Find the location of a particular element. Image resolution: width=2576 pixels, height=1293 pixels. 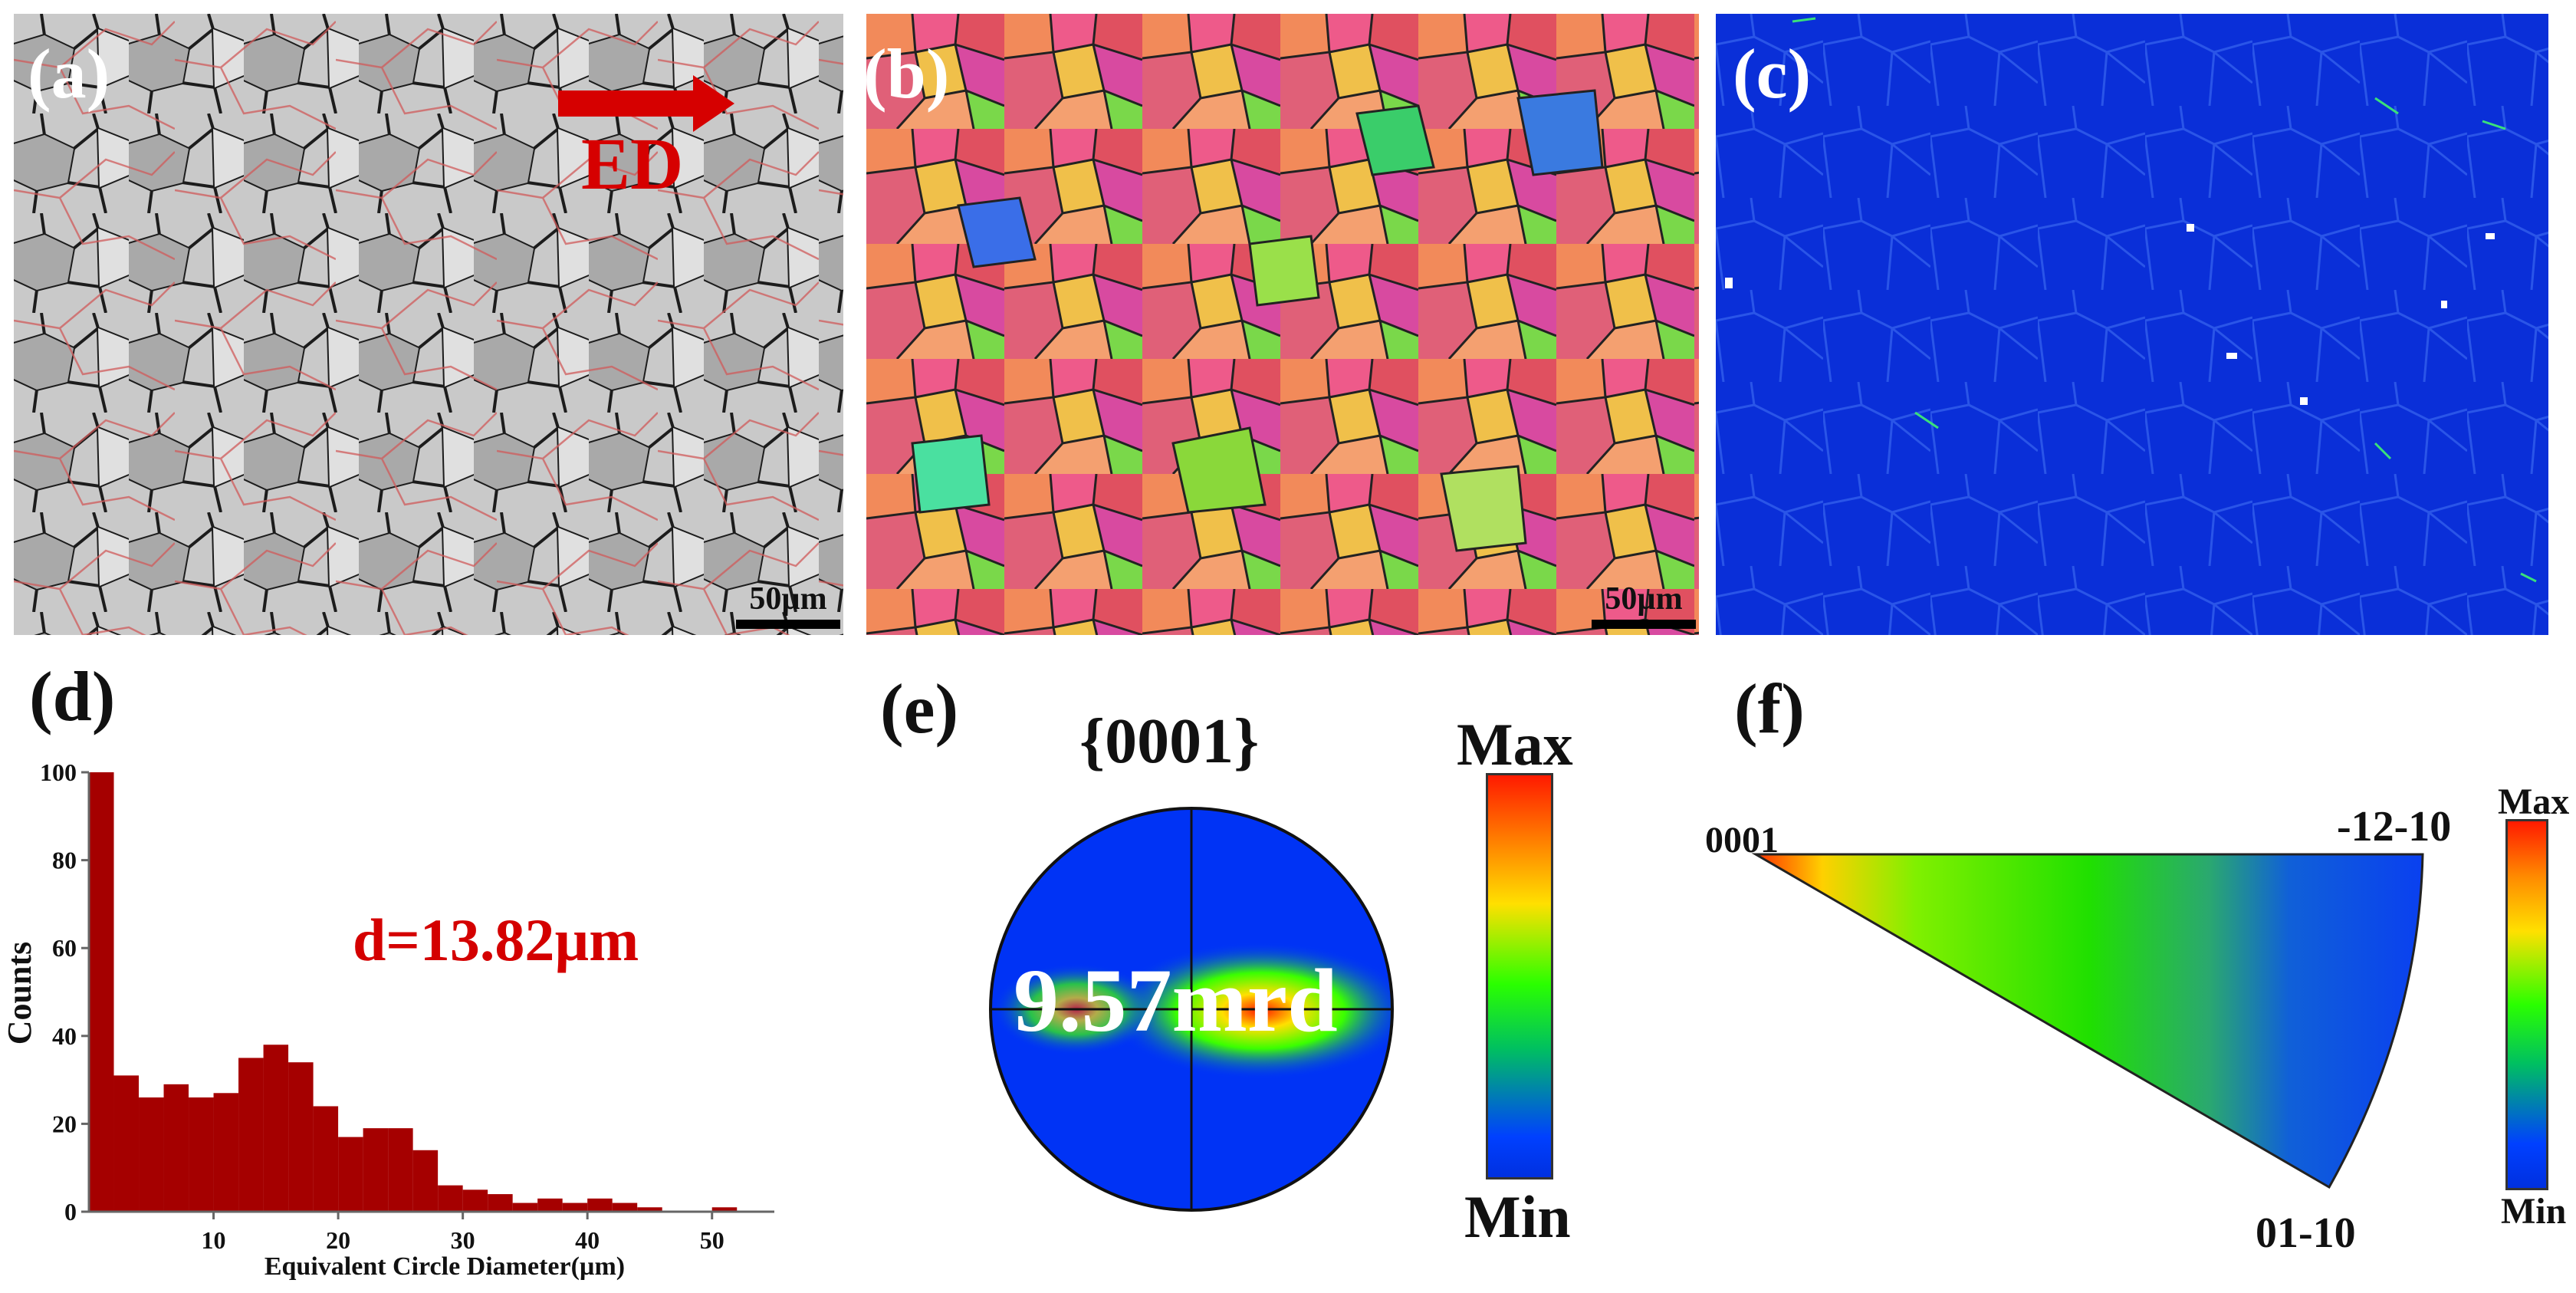

panel-label-d: (d) is located at coordinates (72, 696).